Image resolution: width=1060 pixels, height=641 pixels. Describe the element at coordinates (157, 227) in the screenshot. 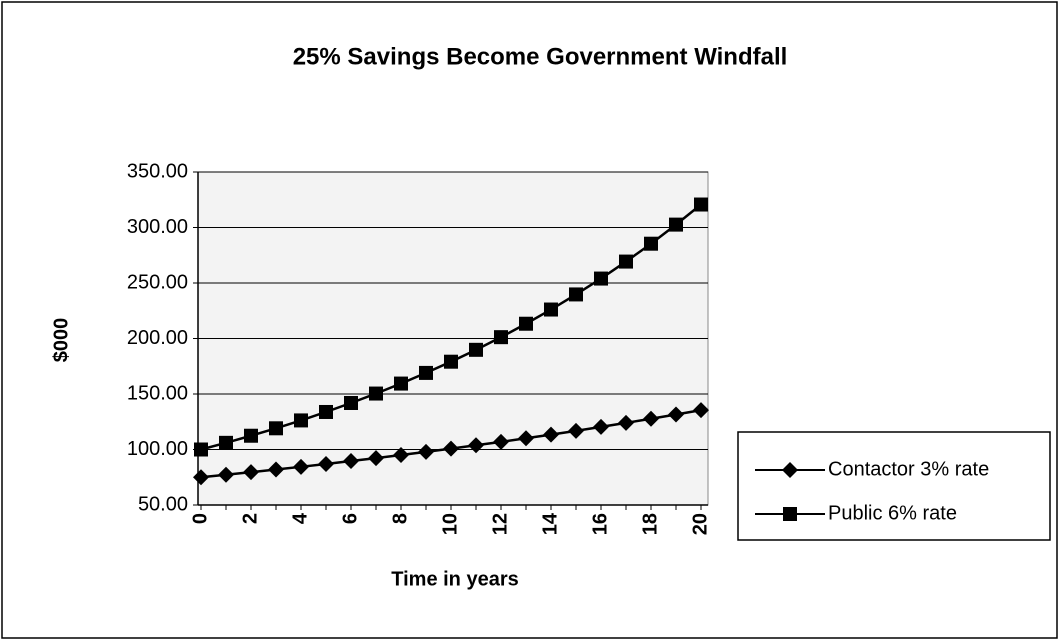

I see `y-tick-label: 300.00` at that location.